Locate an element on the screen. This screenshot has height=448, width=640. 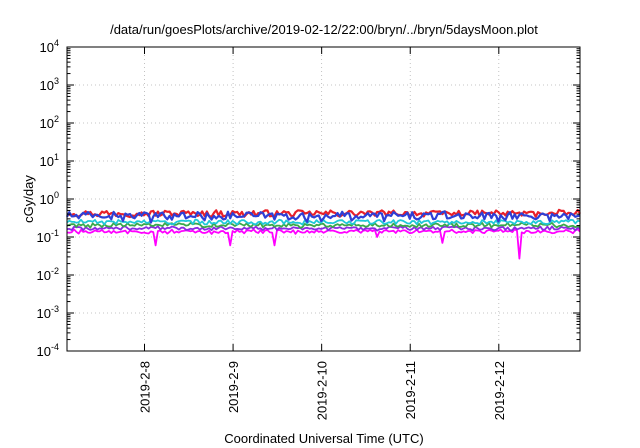
x-axis-label: Coordinated Universal Time (UTC) is located at coordinates (323, 438).